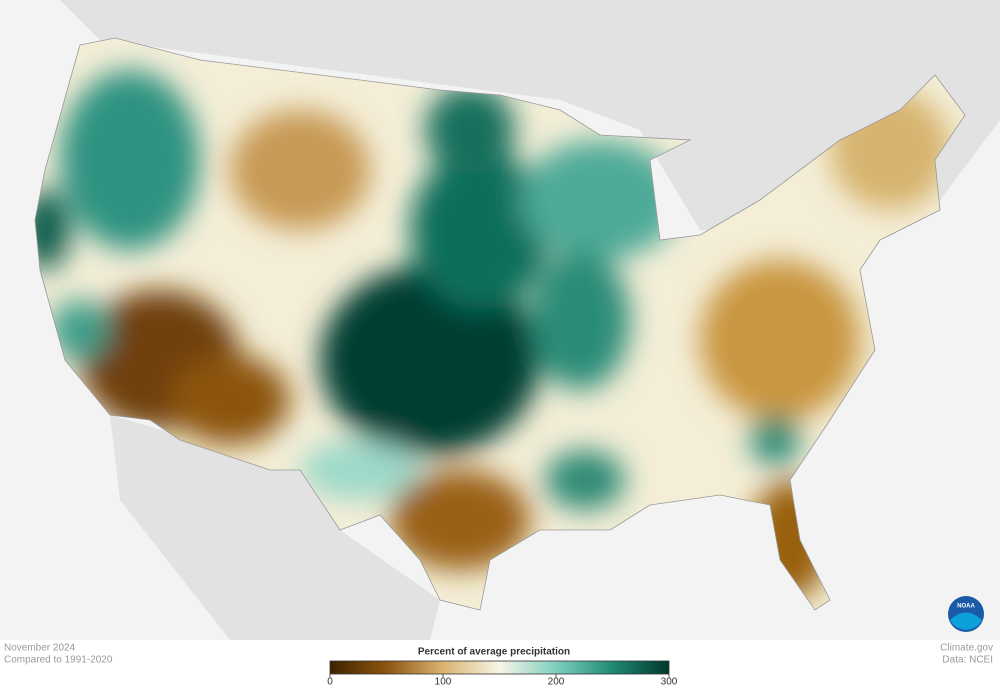  Describe the element at coordinates (40, 648) in the screenshot. I see `date: November 2024` at that location.